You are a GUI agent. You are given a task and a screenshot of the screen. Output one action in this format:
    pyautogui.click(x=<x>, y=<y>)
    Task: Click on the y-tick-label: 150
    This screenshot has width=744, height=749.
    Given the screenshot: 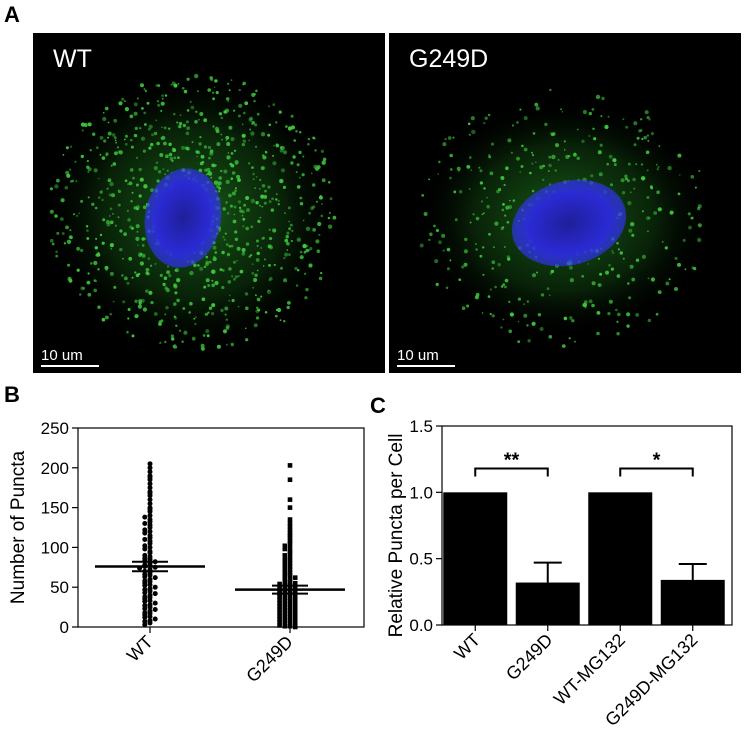 What is the action you would take?
    pyautogui.click(x=55, y=508)
    